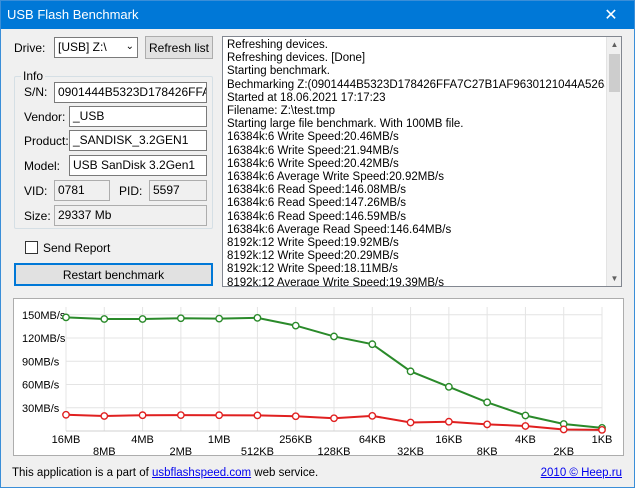 The width and height of the screenshot is (635, 488). Describe the element at coordinates (46, 141) in the screenshot. I see `product-label: Product:` at that location.